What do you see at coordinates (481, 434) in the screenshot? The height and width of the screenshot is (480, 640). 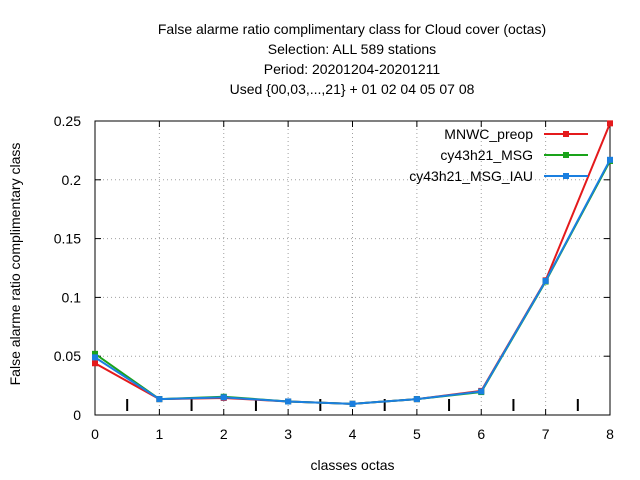 I see `x-tick-label: 6` at bounding box center [481, 434].